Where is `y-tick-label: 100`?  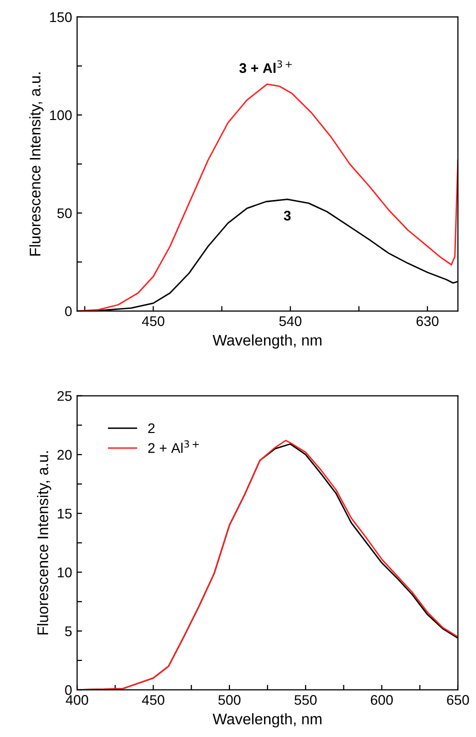 y-tick-label: 100 is located at coordinates (61, 115).